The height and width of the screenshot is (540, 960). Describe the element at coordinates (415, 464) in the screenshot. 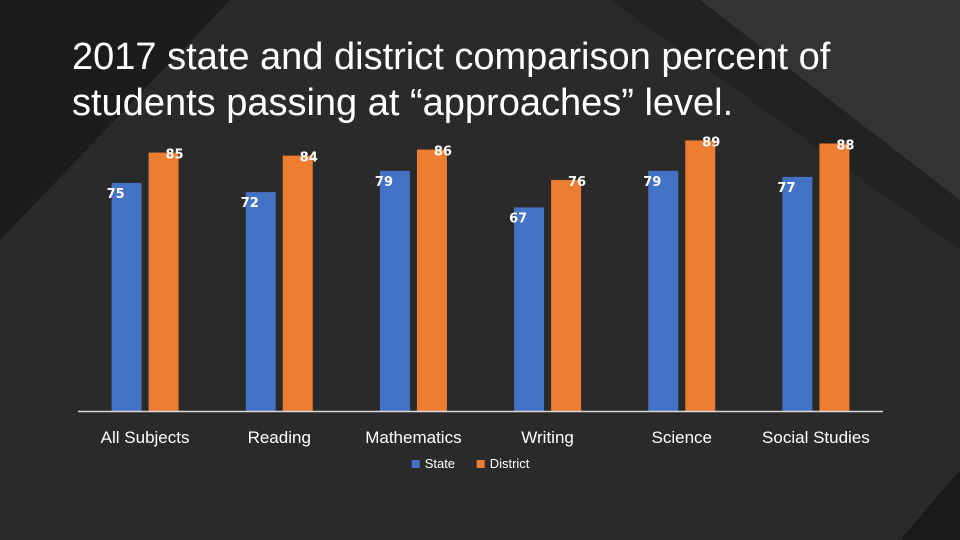

I see `legend-swatch-state` at that location.